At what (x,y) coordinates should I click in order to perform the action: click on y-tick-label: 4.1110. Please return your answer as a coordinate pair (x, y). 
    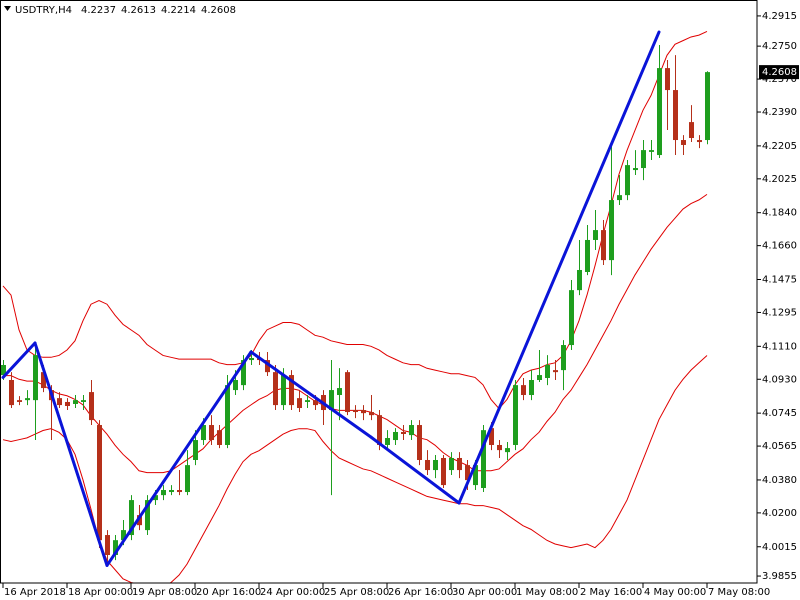
    Looking at the image, I should click on (779, 346).